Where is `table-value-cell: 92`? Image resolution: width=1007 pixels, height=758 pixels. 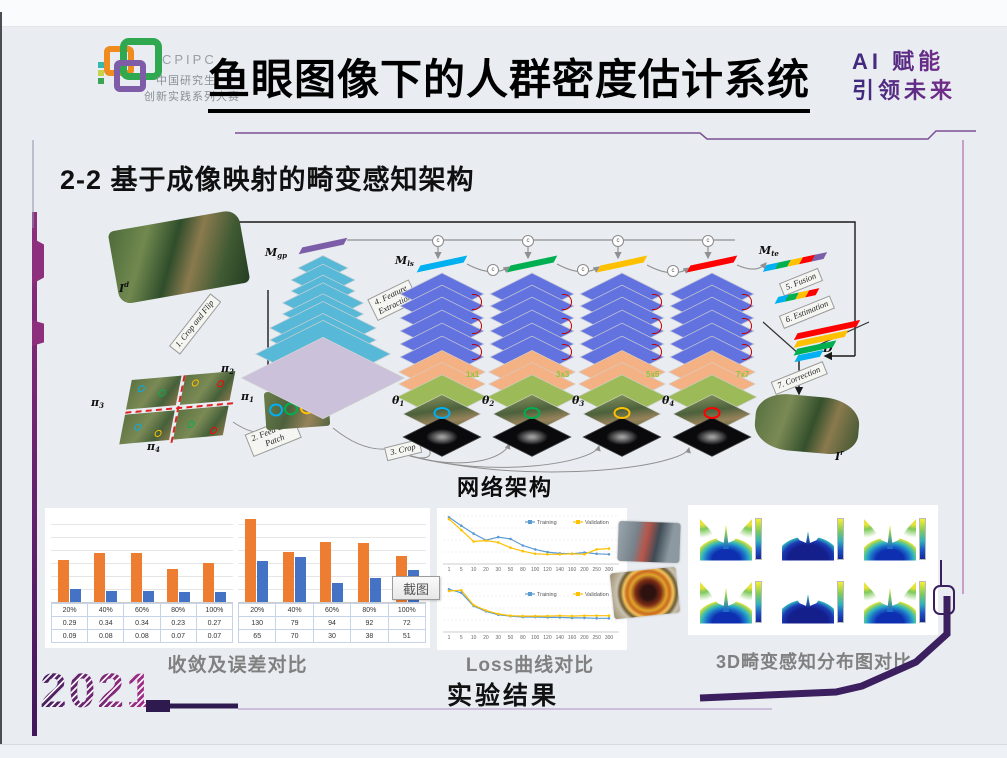 table-value-cell: 92 is located at coordinates (369, 623).